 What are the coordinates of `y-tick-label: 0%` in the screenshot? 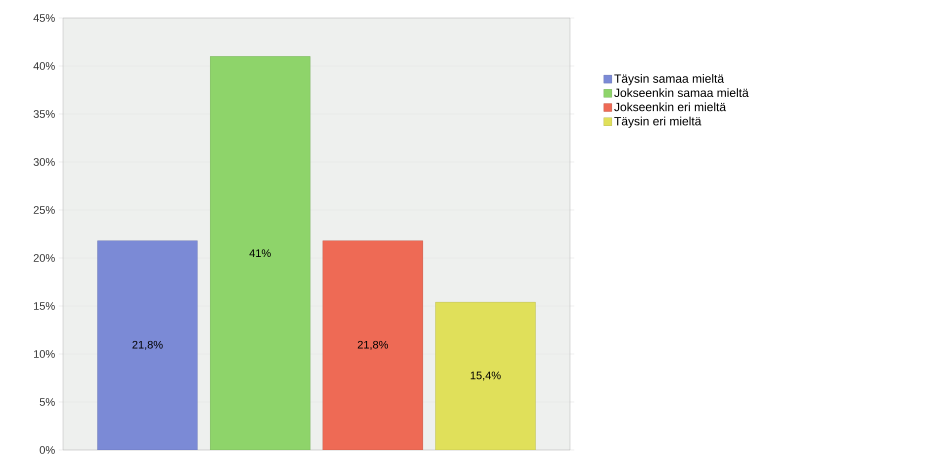 It's located at (47, 450).